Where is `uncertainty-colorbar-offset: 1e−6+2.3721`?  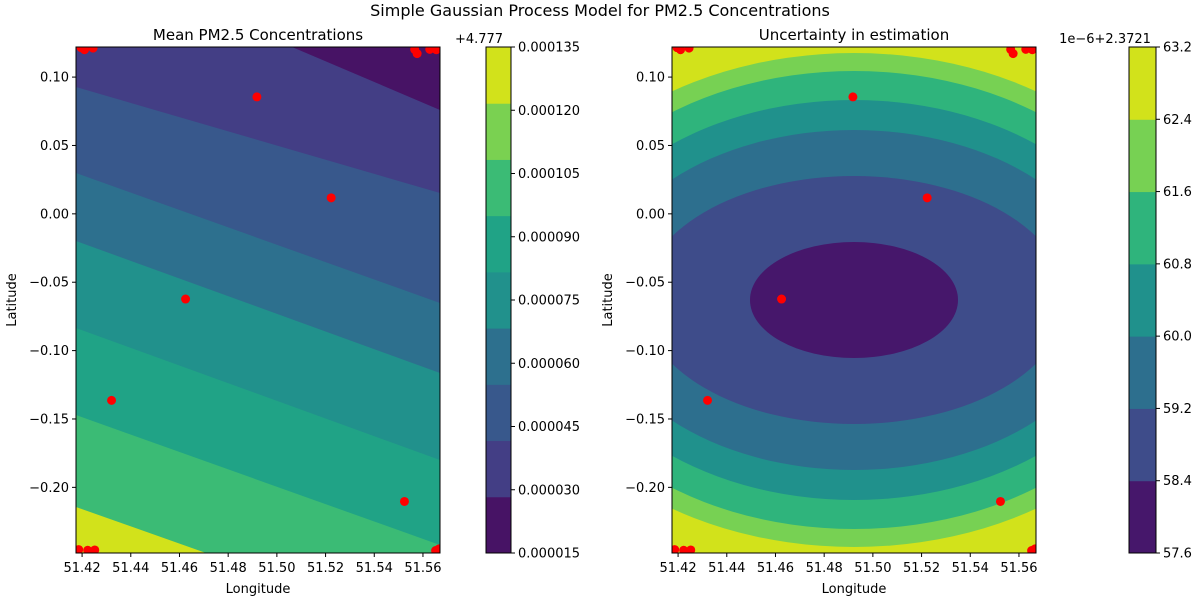
uncertainty-colorbar-offset: 1e−6+2.3721 is located at coordinates (1105, 39).